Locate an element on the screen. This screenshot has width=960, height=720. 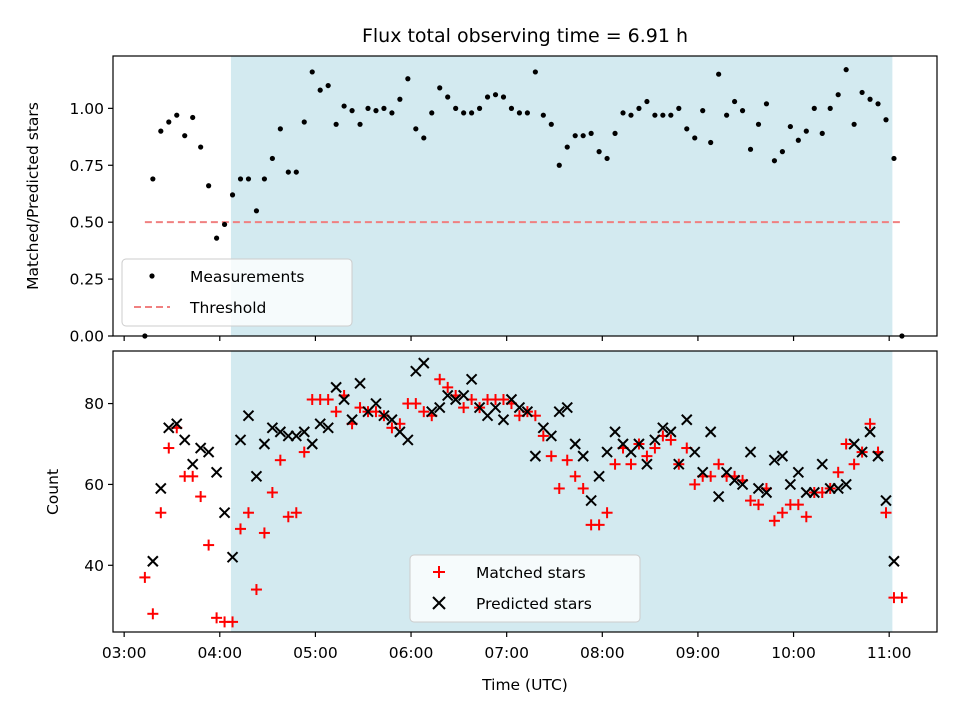
x-axis-label: Time (UTC) is located at coordinates (524, 685).